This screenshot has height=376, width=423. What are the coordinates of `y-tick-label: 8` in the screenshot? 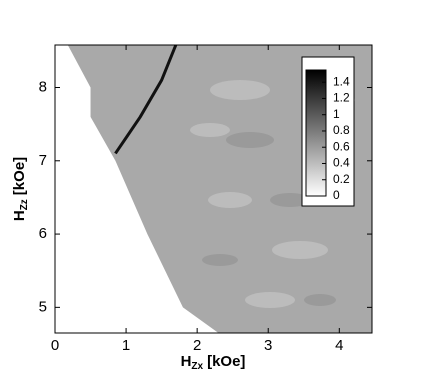 It's located at (43, 86).